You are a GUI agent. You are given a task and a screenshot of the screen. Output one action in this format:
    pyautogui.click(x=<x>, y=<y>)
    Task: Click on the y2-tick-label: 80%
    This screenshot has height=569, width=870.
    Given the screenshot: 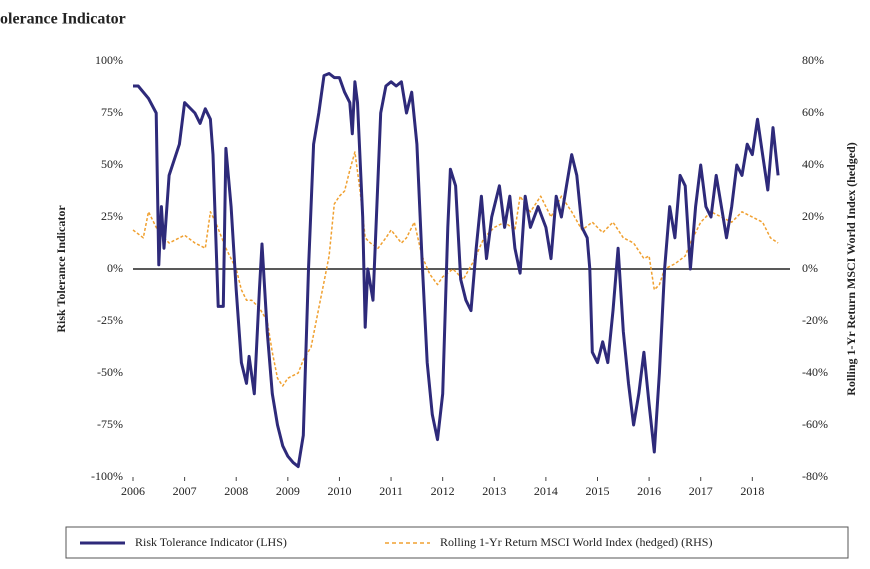 What is the action you would take?
    pyautogui.click(x=813, y=60)
    